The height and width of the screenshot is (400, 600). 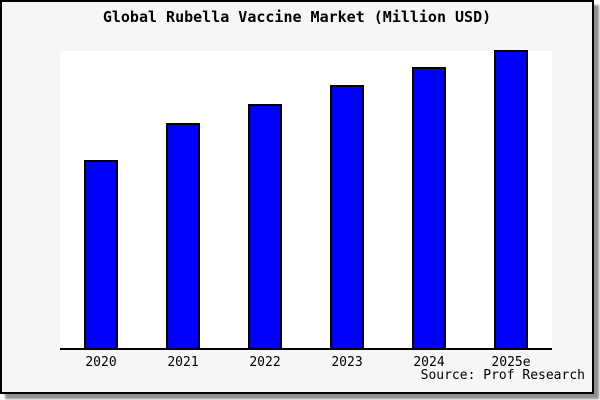 I want to click on x-label-2025e: 2025e, so click(x=511, y=362).